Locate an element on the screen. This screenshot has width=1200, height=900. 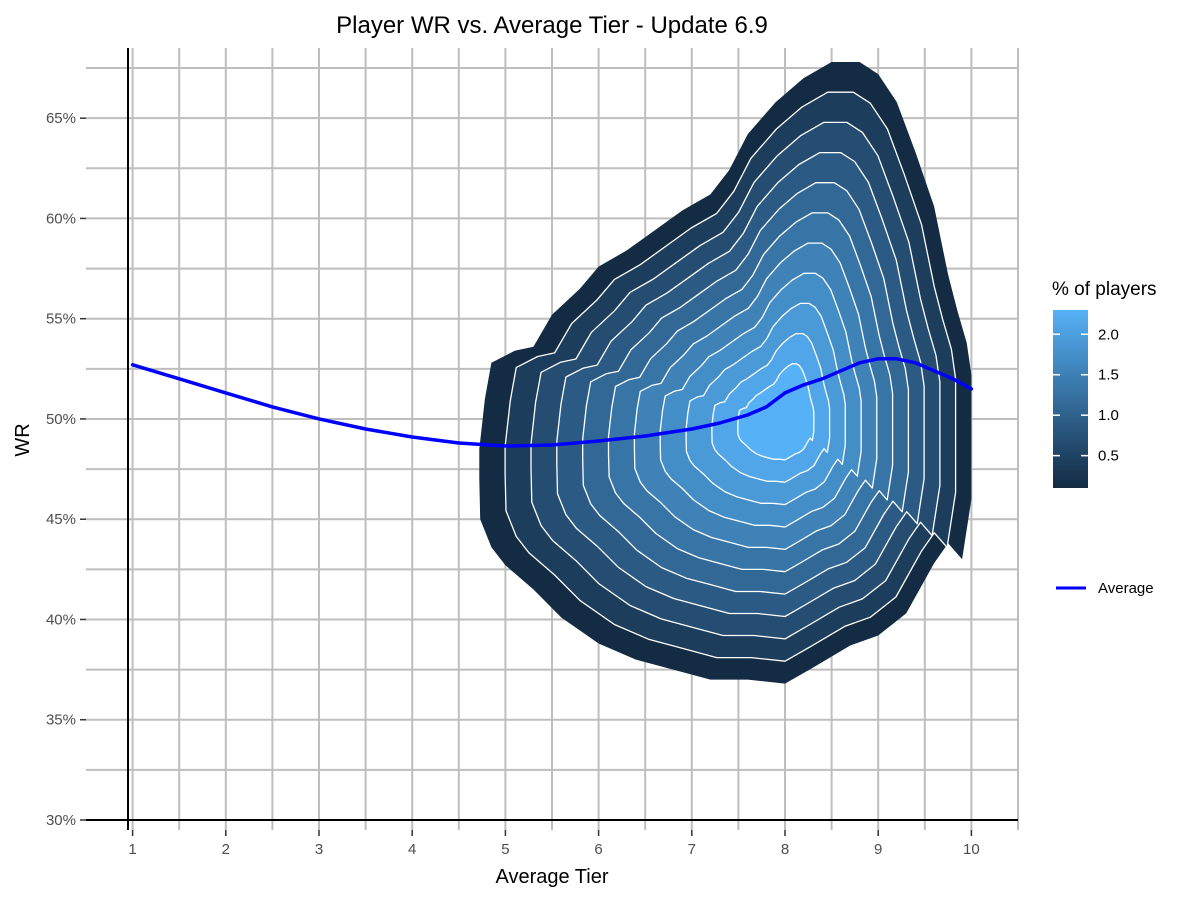
x-tick-label: 1 is located at coordinates (132, 849).